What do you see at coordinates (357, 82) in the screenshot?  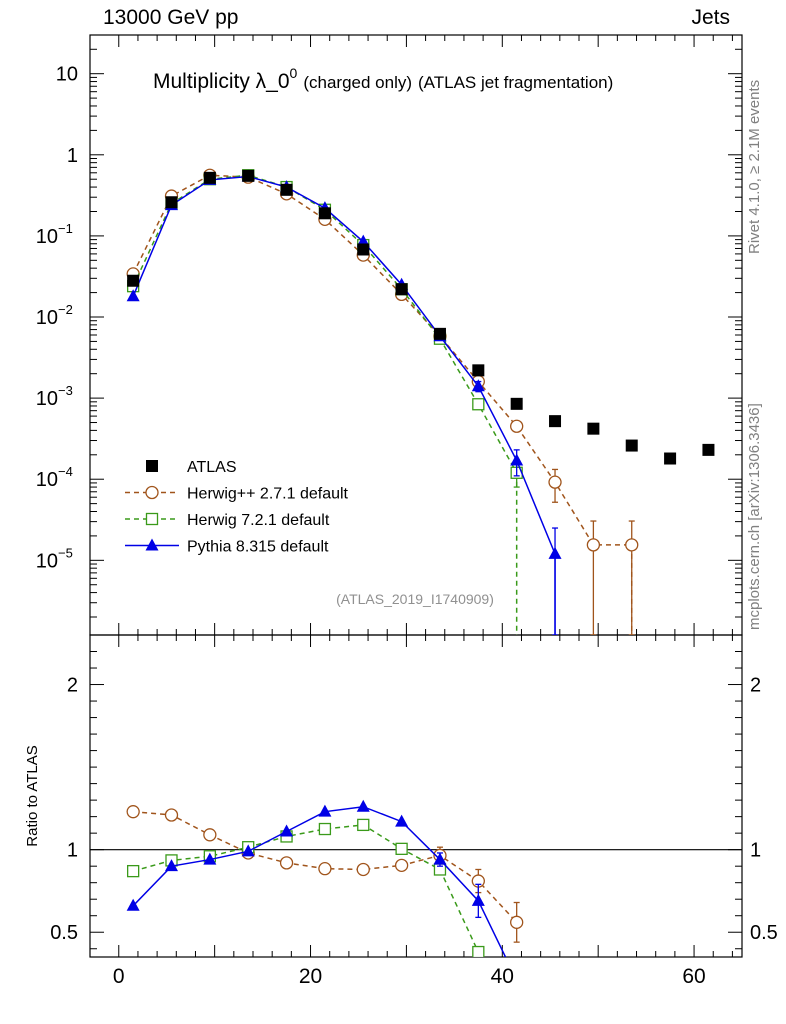 I see `plot-title-charged-only: (charged only)` at bounding box center [357, 82].